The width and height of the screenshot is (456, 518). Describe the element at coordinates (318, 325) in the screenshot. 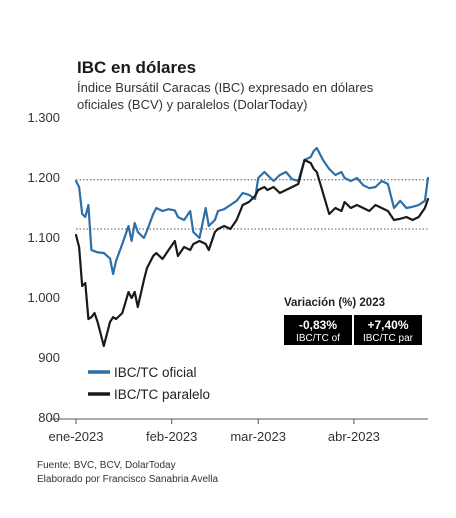

I see `variation-value-oficial: -0,83%` at that location.